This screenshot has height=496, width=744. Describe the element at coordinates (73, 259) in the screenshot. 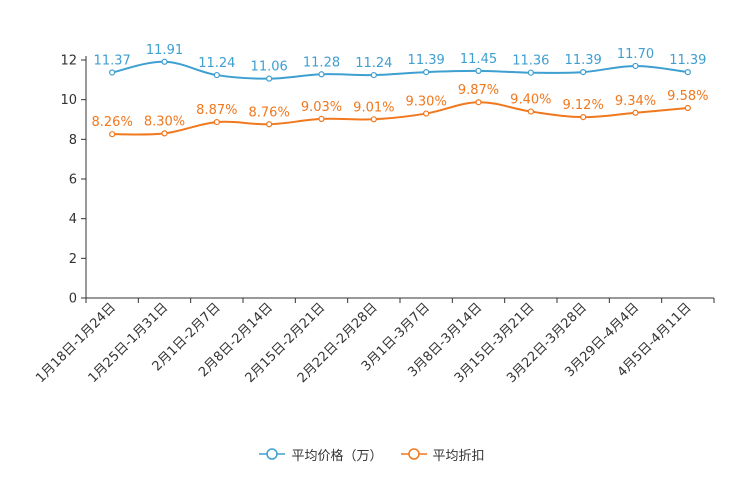

I see `y-tick-label: 2` at that location.